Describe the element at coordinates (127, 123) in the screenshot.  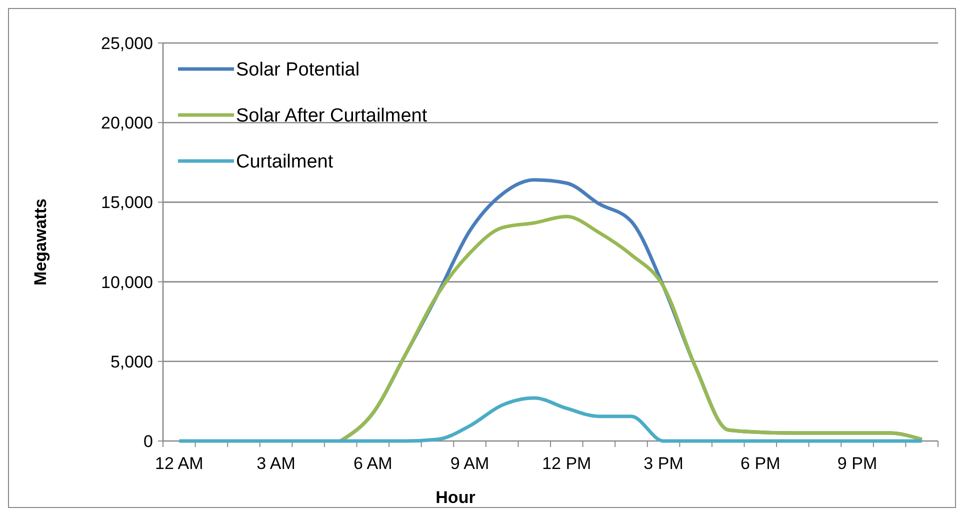
I see `y-tick-label: 20,000` at that location.